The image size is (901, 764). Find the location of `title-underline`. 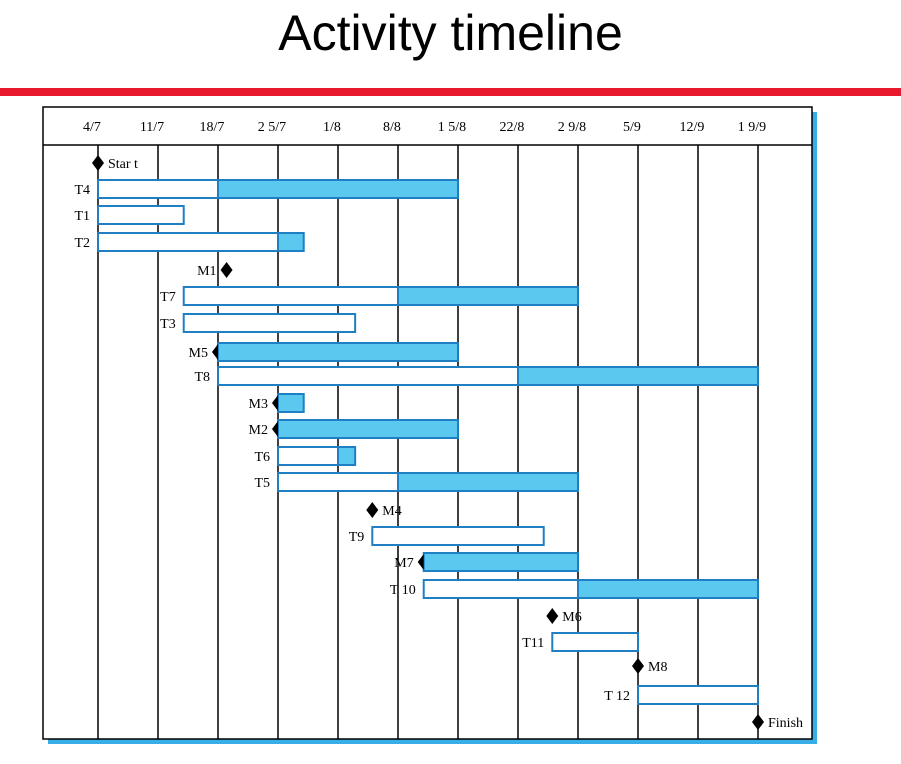

title-underline is located at coordinates (450, 92).